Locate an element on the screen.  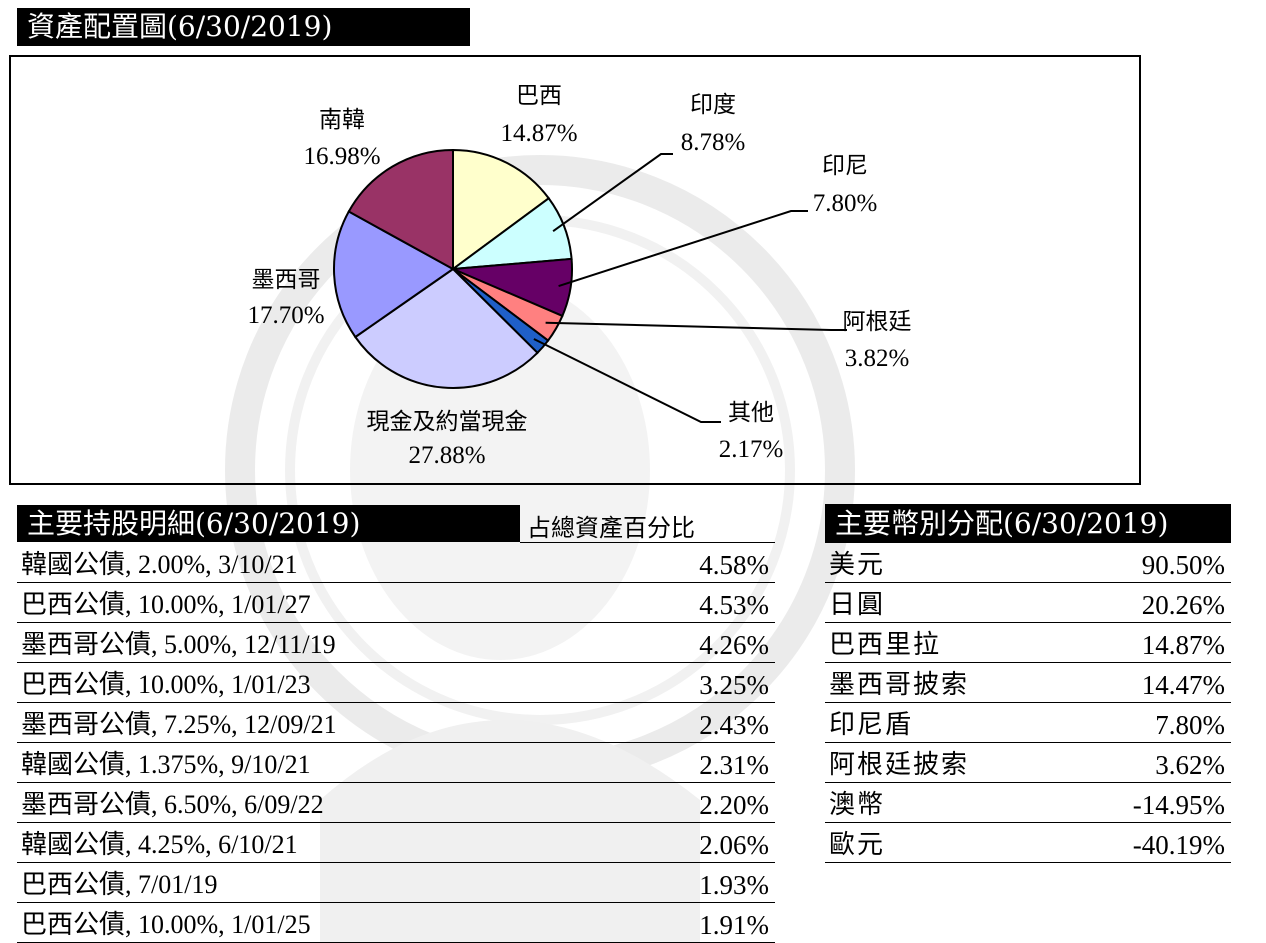
holdings-row: 墨西哥公債, 5.00%, 12/11/19 4.26% is located at coordinates (396, 643).